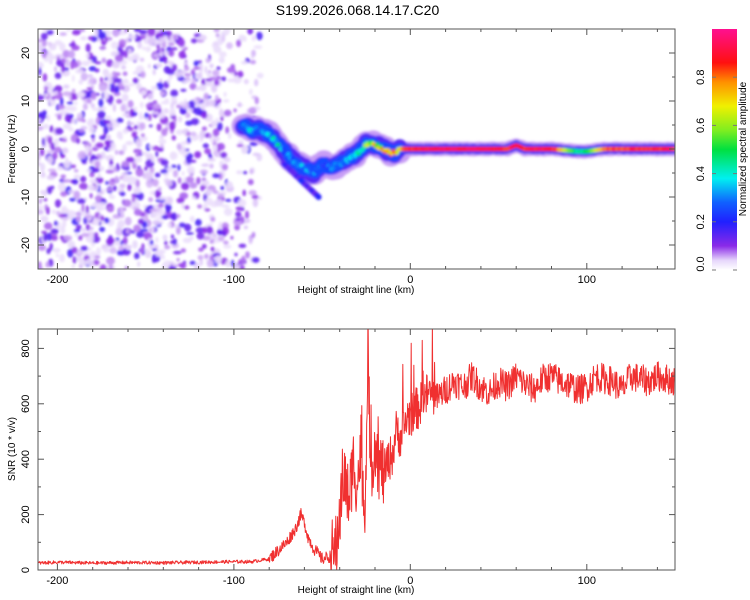  I want to click on ridge-track, so click(453, 156).